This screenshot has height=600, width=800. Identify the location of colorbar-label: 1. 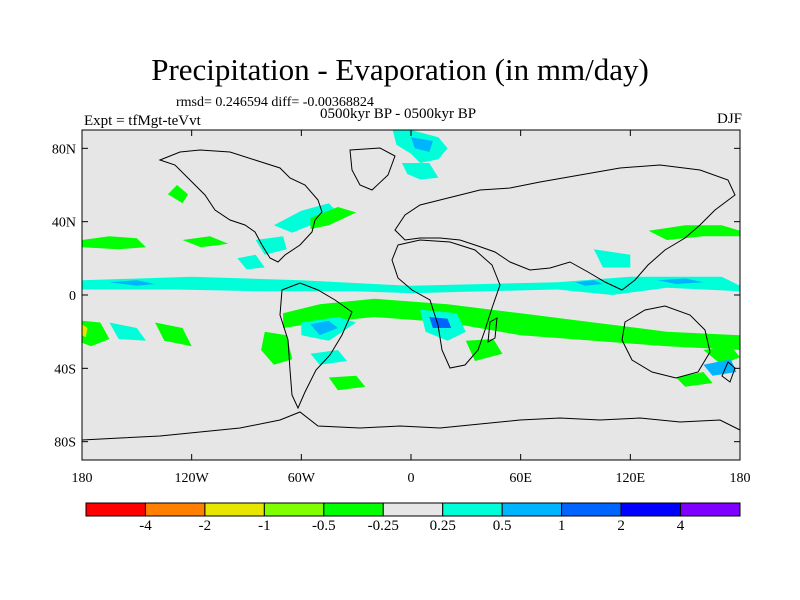
(561, 526).